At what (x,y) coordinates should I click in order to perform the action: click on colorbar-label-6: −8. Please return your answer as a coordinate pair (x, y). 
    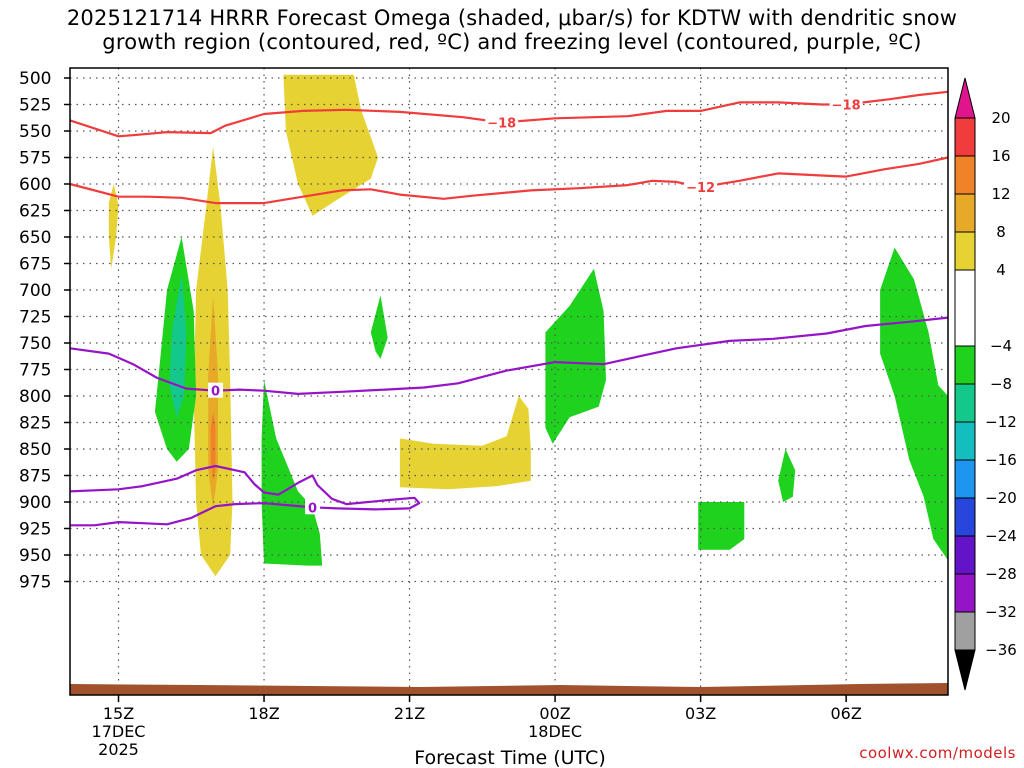
    Looking at the image, I should click on (1001, 384).